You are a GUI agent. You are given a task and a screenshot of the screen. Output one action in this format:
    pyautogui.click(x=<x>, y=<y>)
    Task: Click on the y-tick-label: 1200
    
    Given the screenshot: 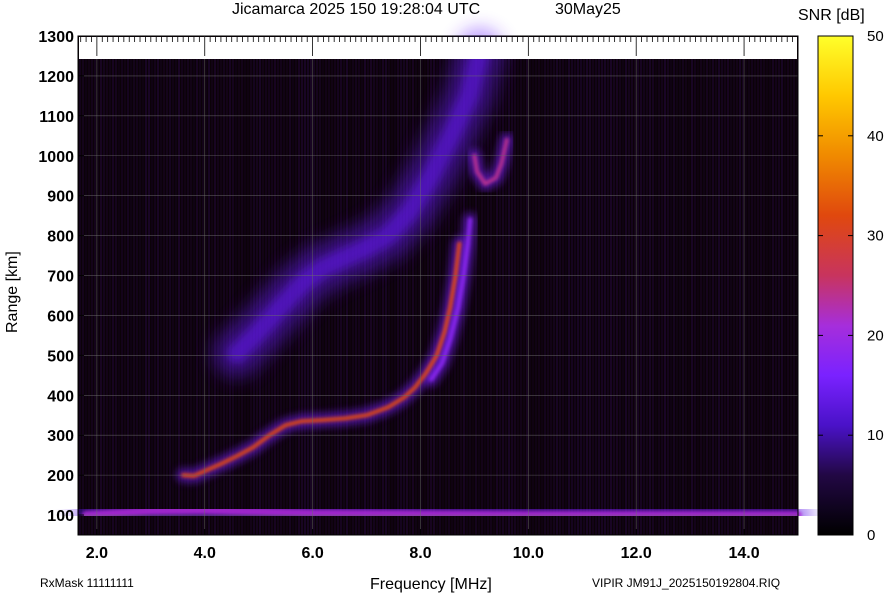 What is the action you would take?
    pyautogui.click(x=56, y=77)
    